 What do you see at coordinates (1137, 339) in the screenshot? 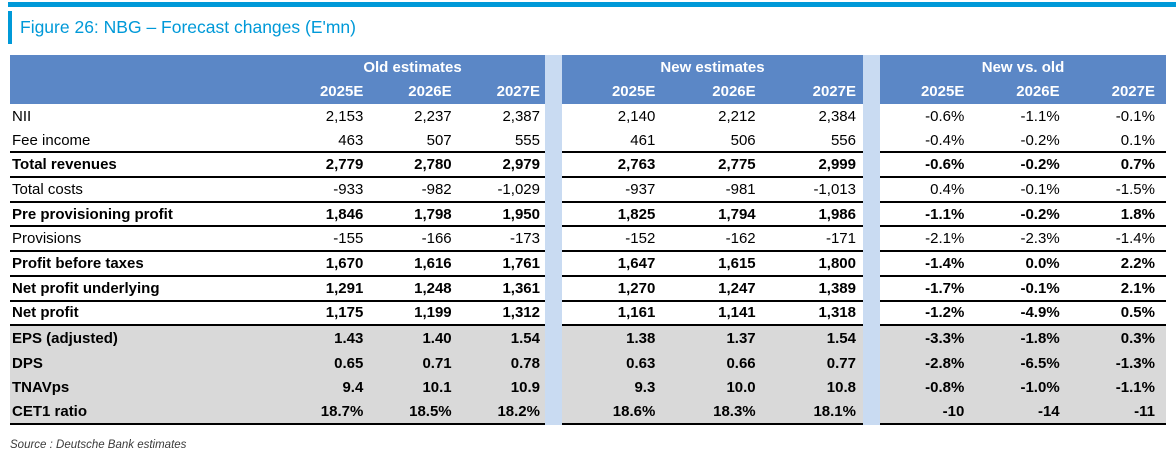
I see `cell-value: 0.3%` at bounding box center [1137, 339].